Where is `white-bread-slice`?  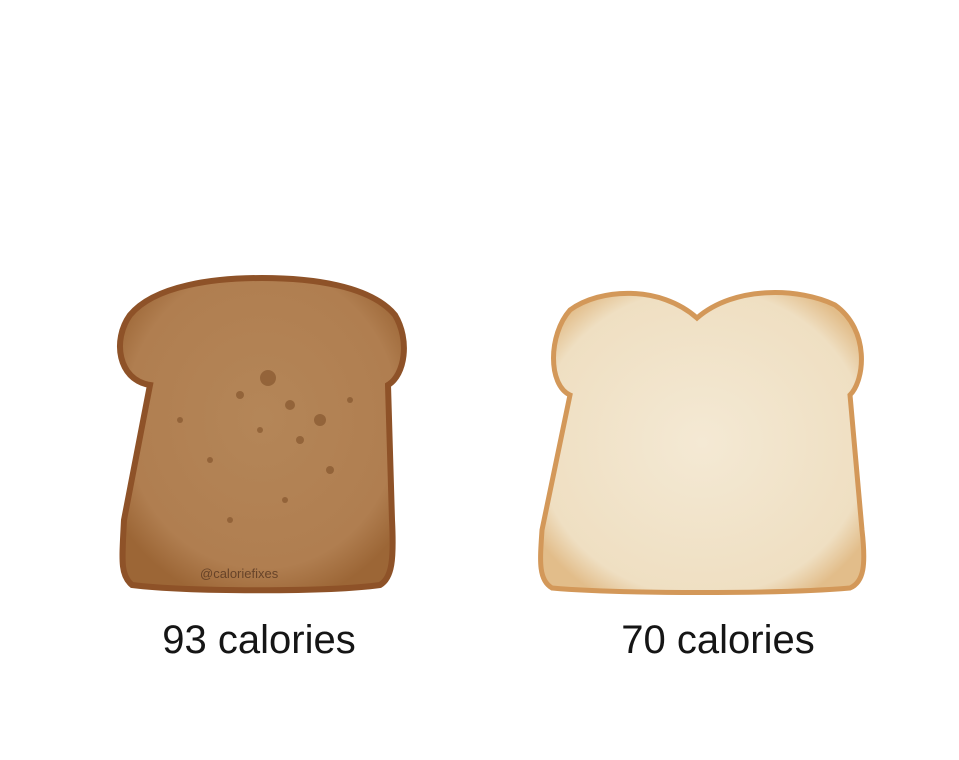 white-bread-slice is located at coordinates (702, 442).